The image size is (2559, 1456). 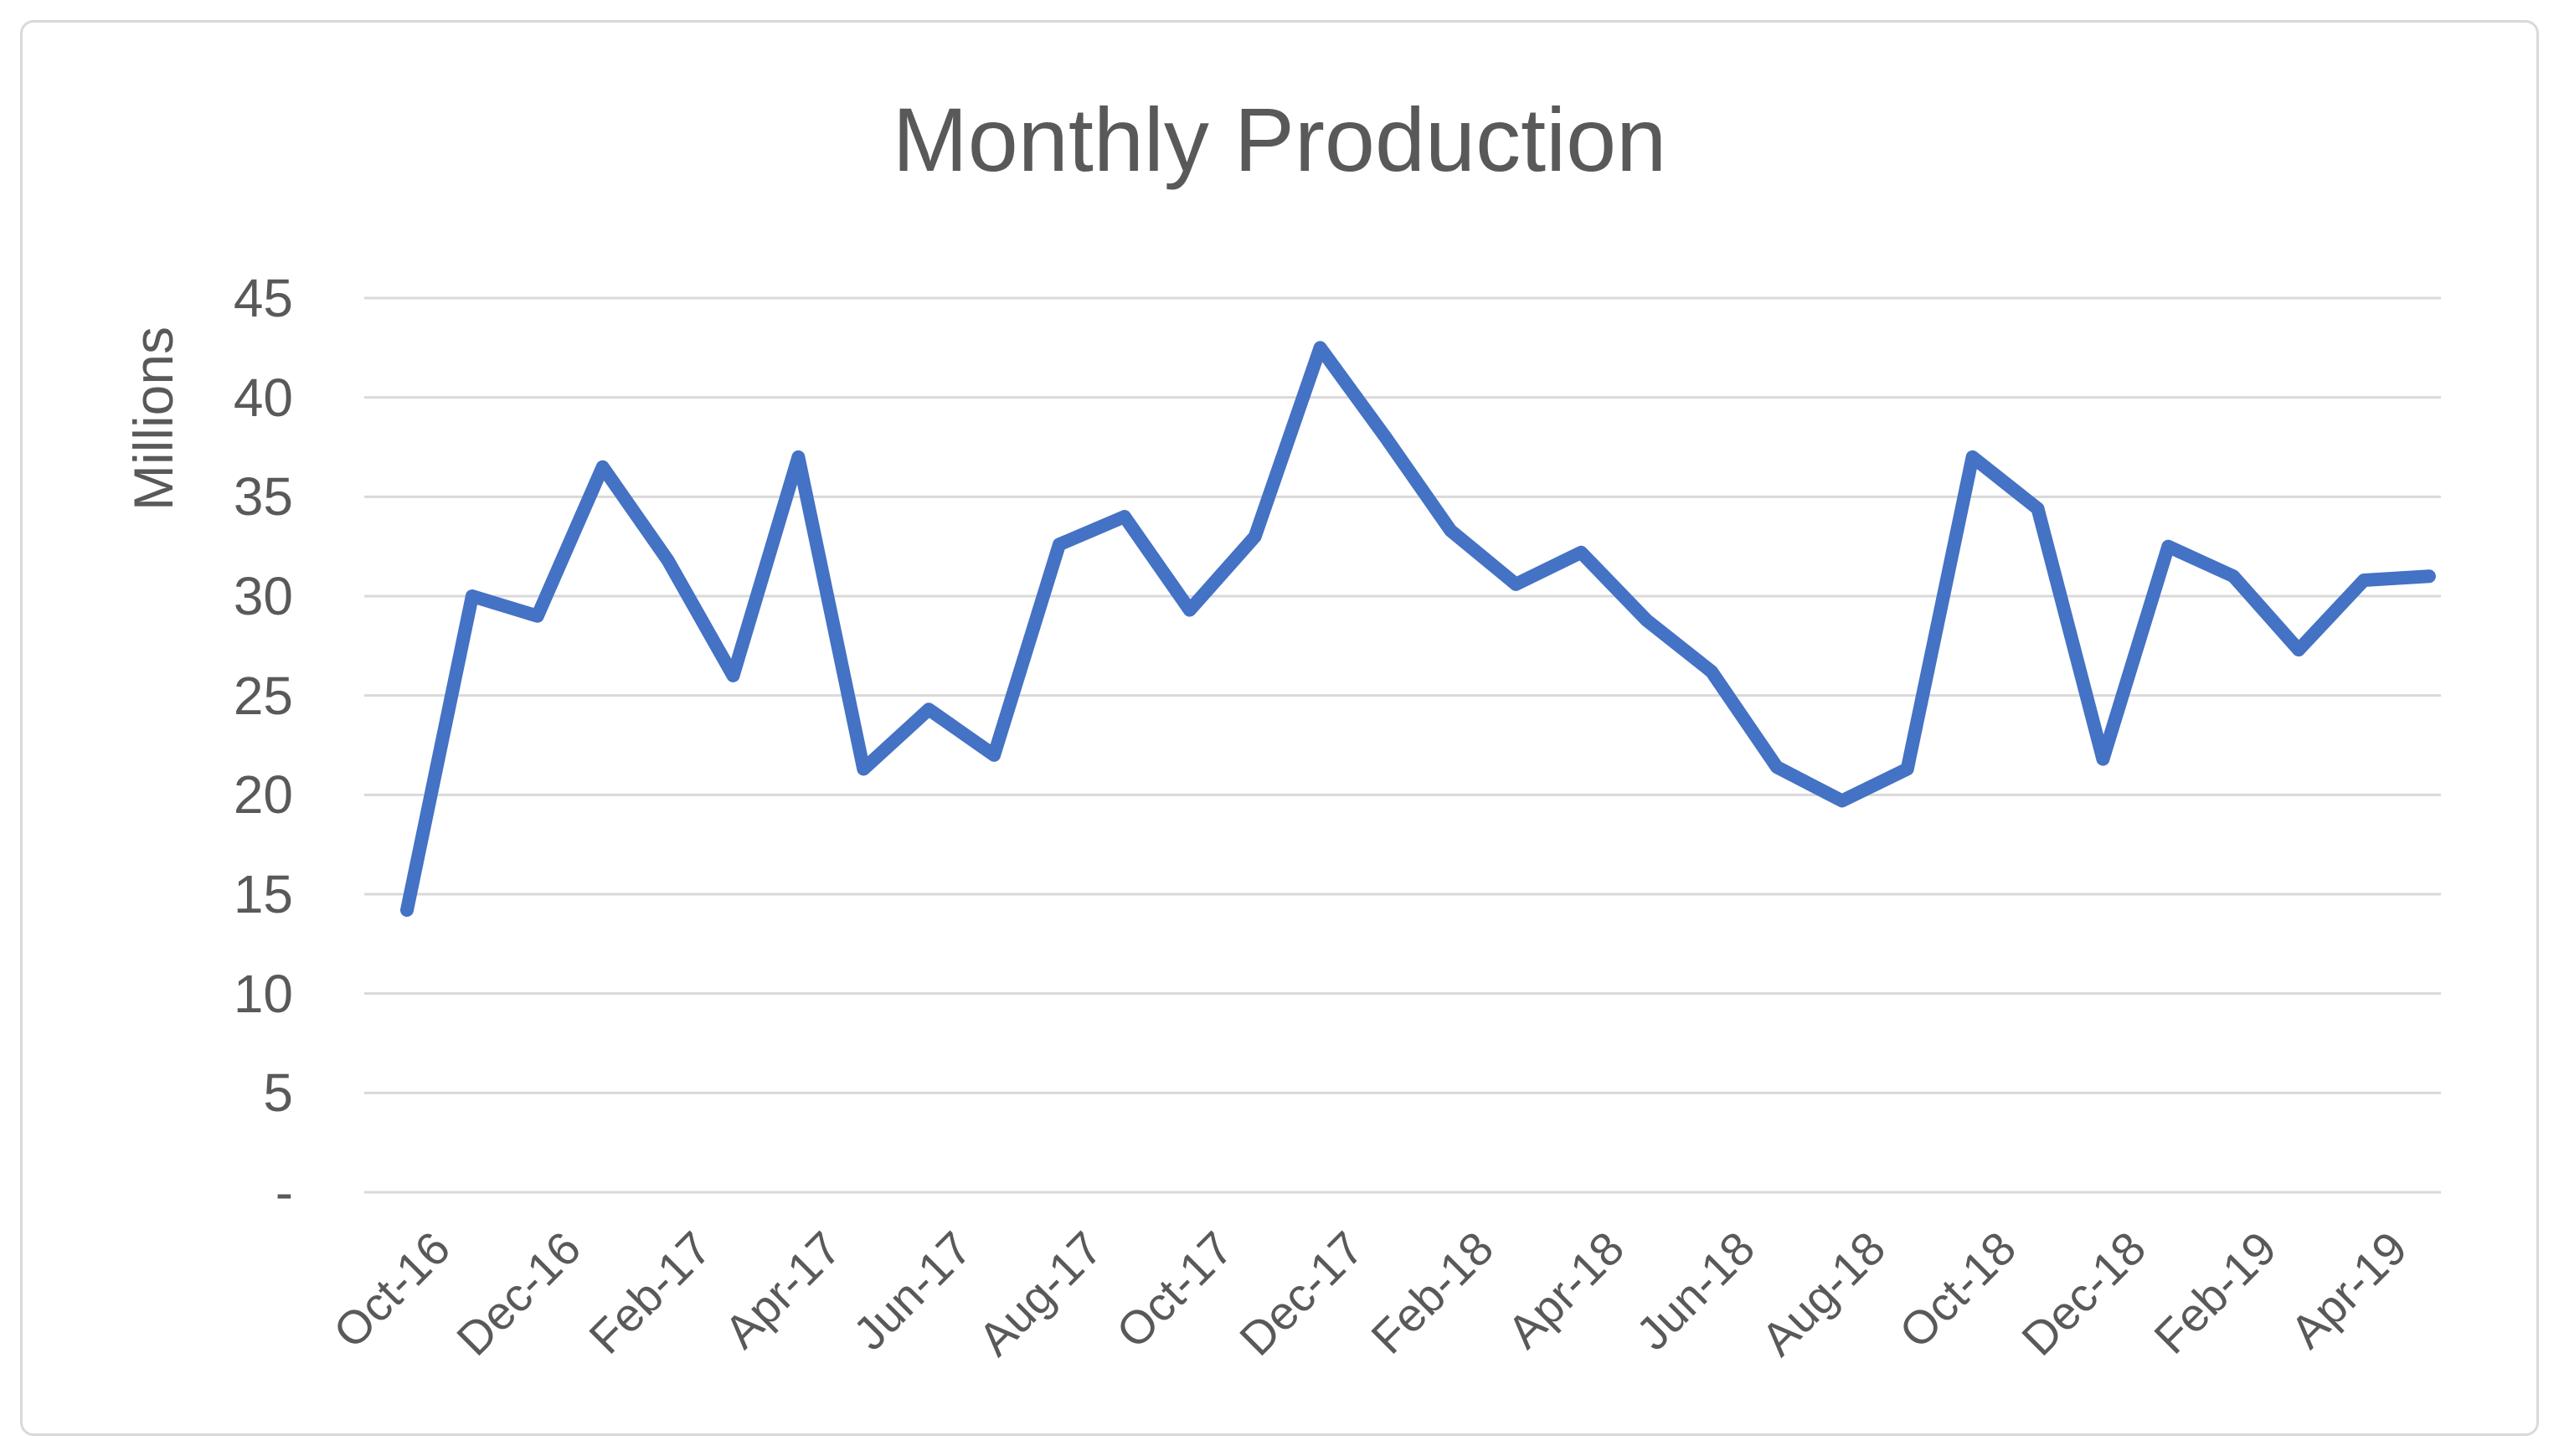 I want to click on y-tick-label: 10, so click(x=263, y=993).